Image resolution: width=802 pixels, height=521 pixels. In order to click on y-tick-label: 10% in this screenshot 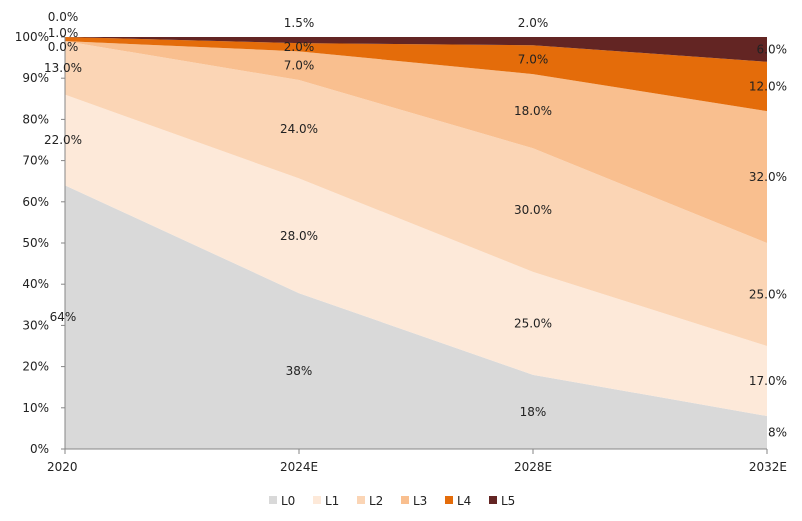, I will do `click(35, 408)`.